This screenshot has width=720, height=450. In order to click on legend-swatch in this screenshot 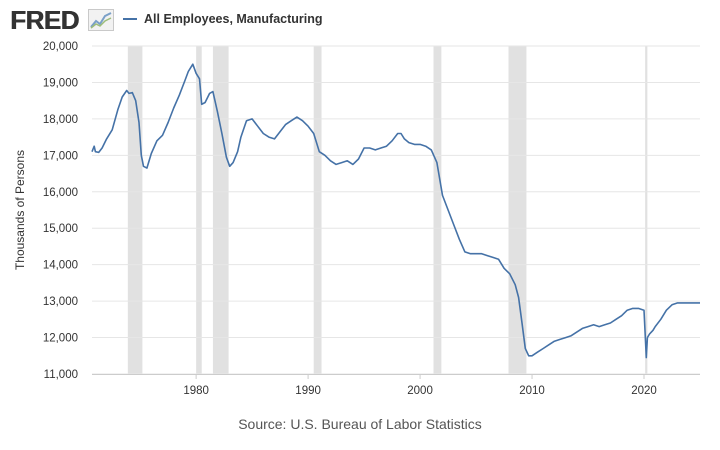, I will do `click(130, 19)`.